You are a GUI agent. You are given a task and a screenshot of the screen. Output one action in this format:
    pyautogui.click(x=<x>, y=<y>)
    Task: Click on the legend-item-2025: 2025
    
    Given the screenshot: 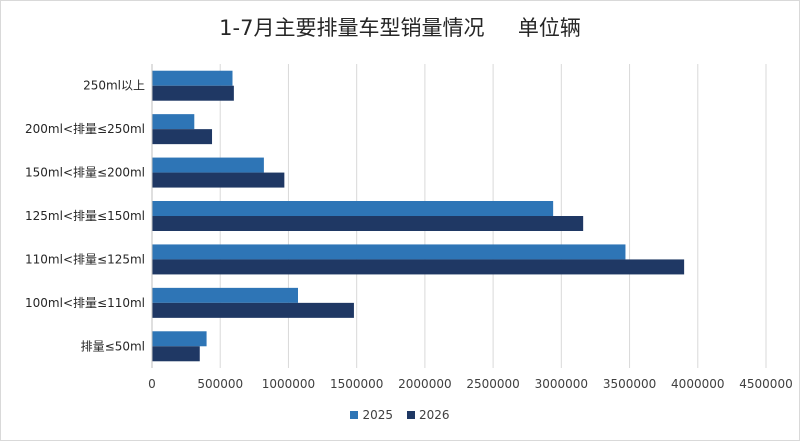 What is the action you would take?
    pyautogui.click(x=371, y=415)
    